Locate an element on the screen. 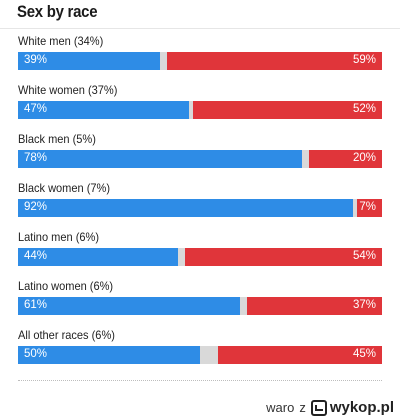 The image size is (400, 419). wykop-logo: wykop.pl is located at coordinates (352, 407).